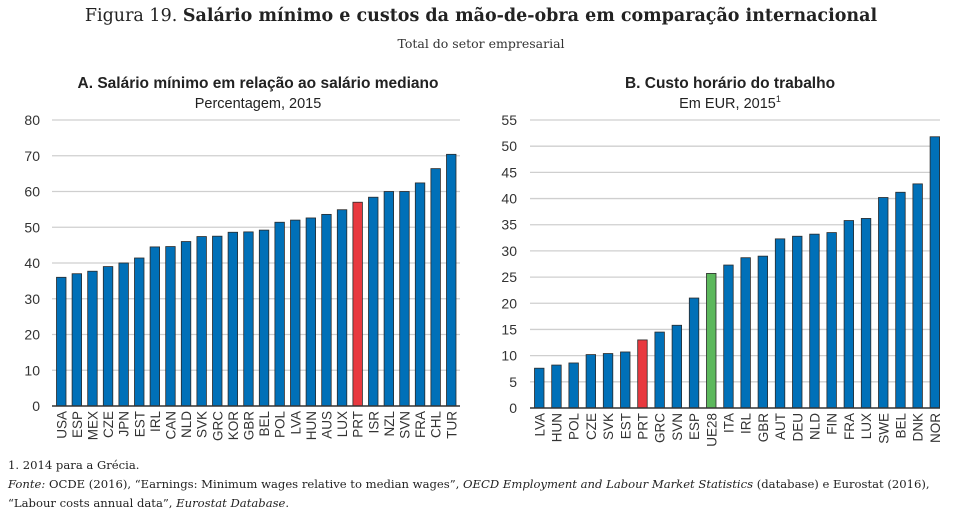 This screenshot has height=517, width=962. What do you see at coordinates (780, 323) in the screenshot?
I see `bar-aut` at bounding box center [780, 323].